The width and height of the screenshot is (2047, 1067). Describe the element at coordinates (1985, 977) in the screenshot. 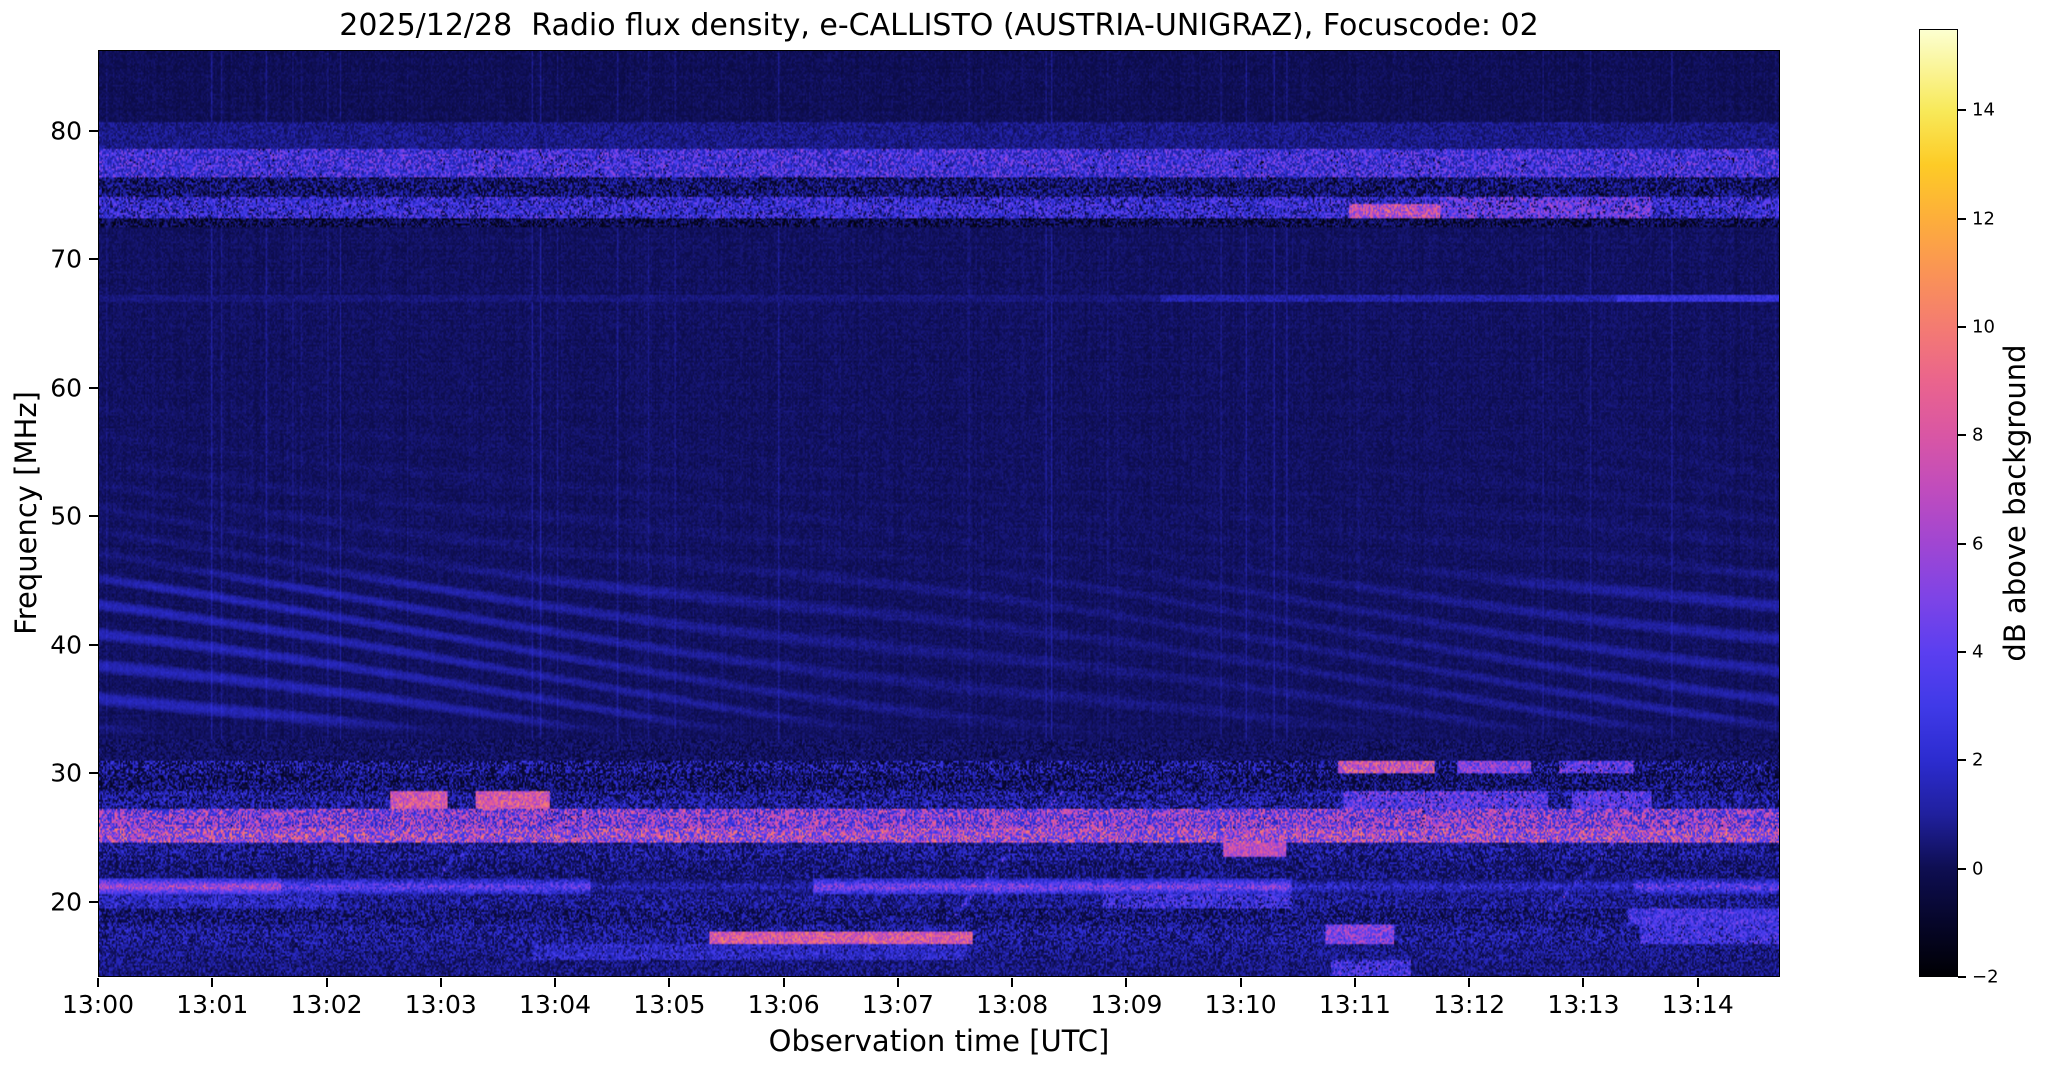

I see `colorbar-tick-label: −2` at that location.